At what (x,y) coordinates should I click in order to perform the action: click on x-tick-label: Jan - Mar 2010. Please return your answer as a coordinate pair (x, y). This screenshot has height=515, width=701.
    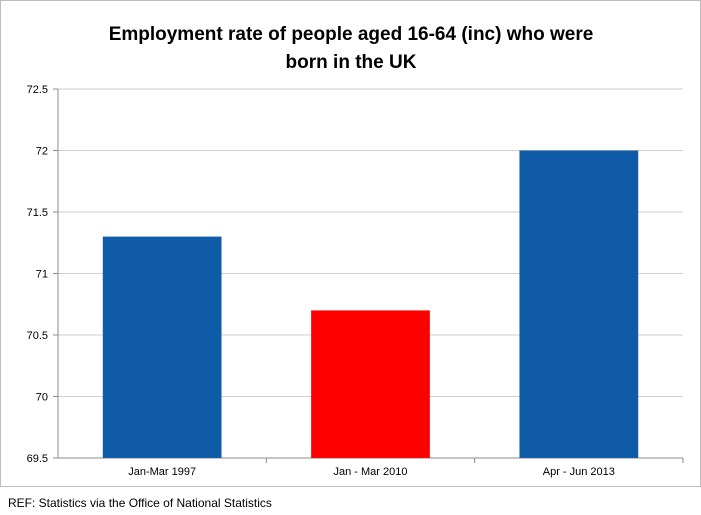
    Looking at the image, I should click on (371, 472).